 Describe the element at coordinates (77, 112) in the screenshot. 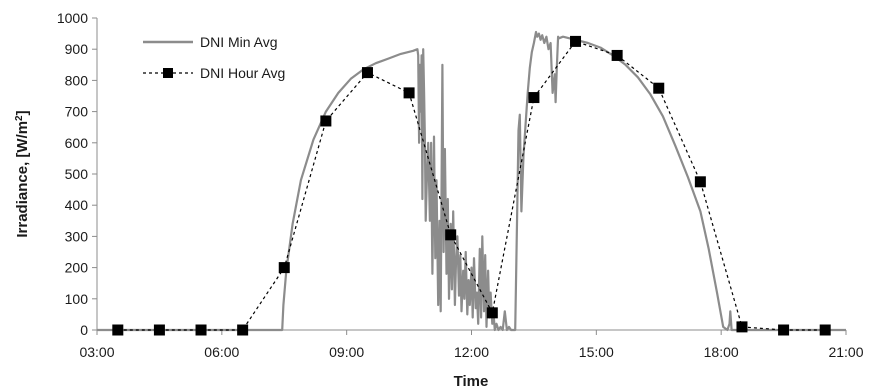

I see `y-tick-label: 700` at that location.